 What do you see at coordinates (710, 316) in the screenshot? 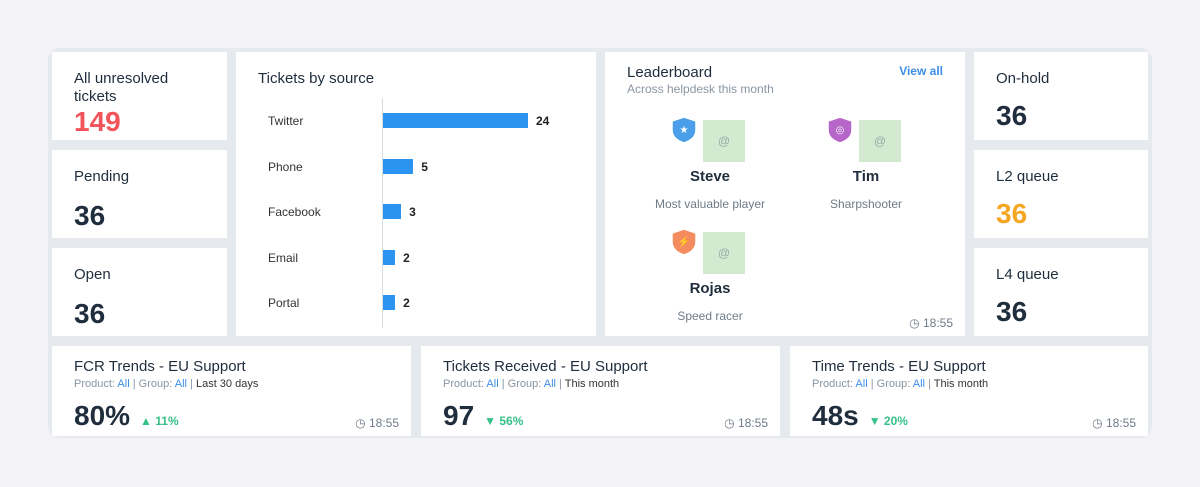
I see `player-award: Speed racer` at bounding box center [710, 316].